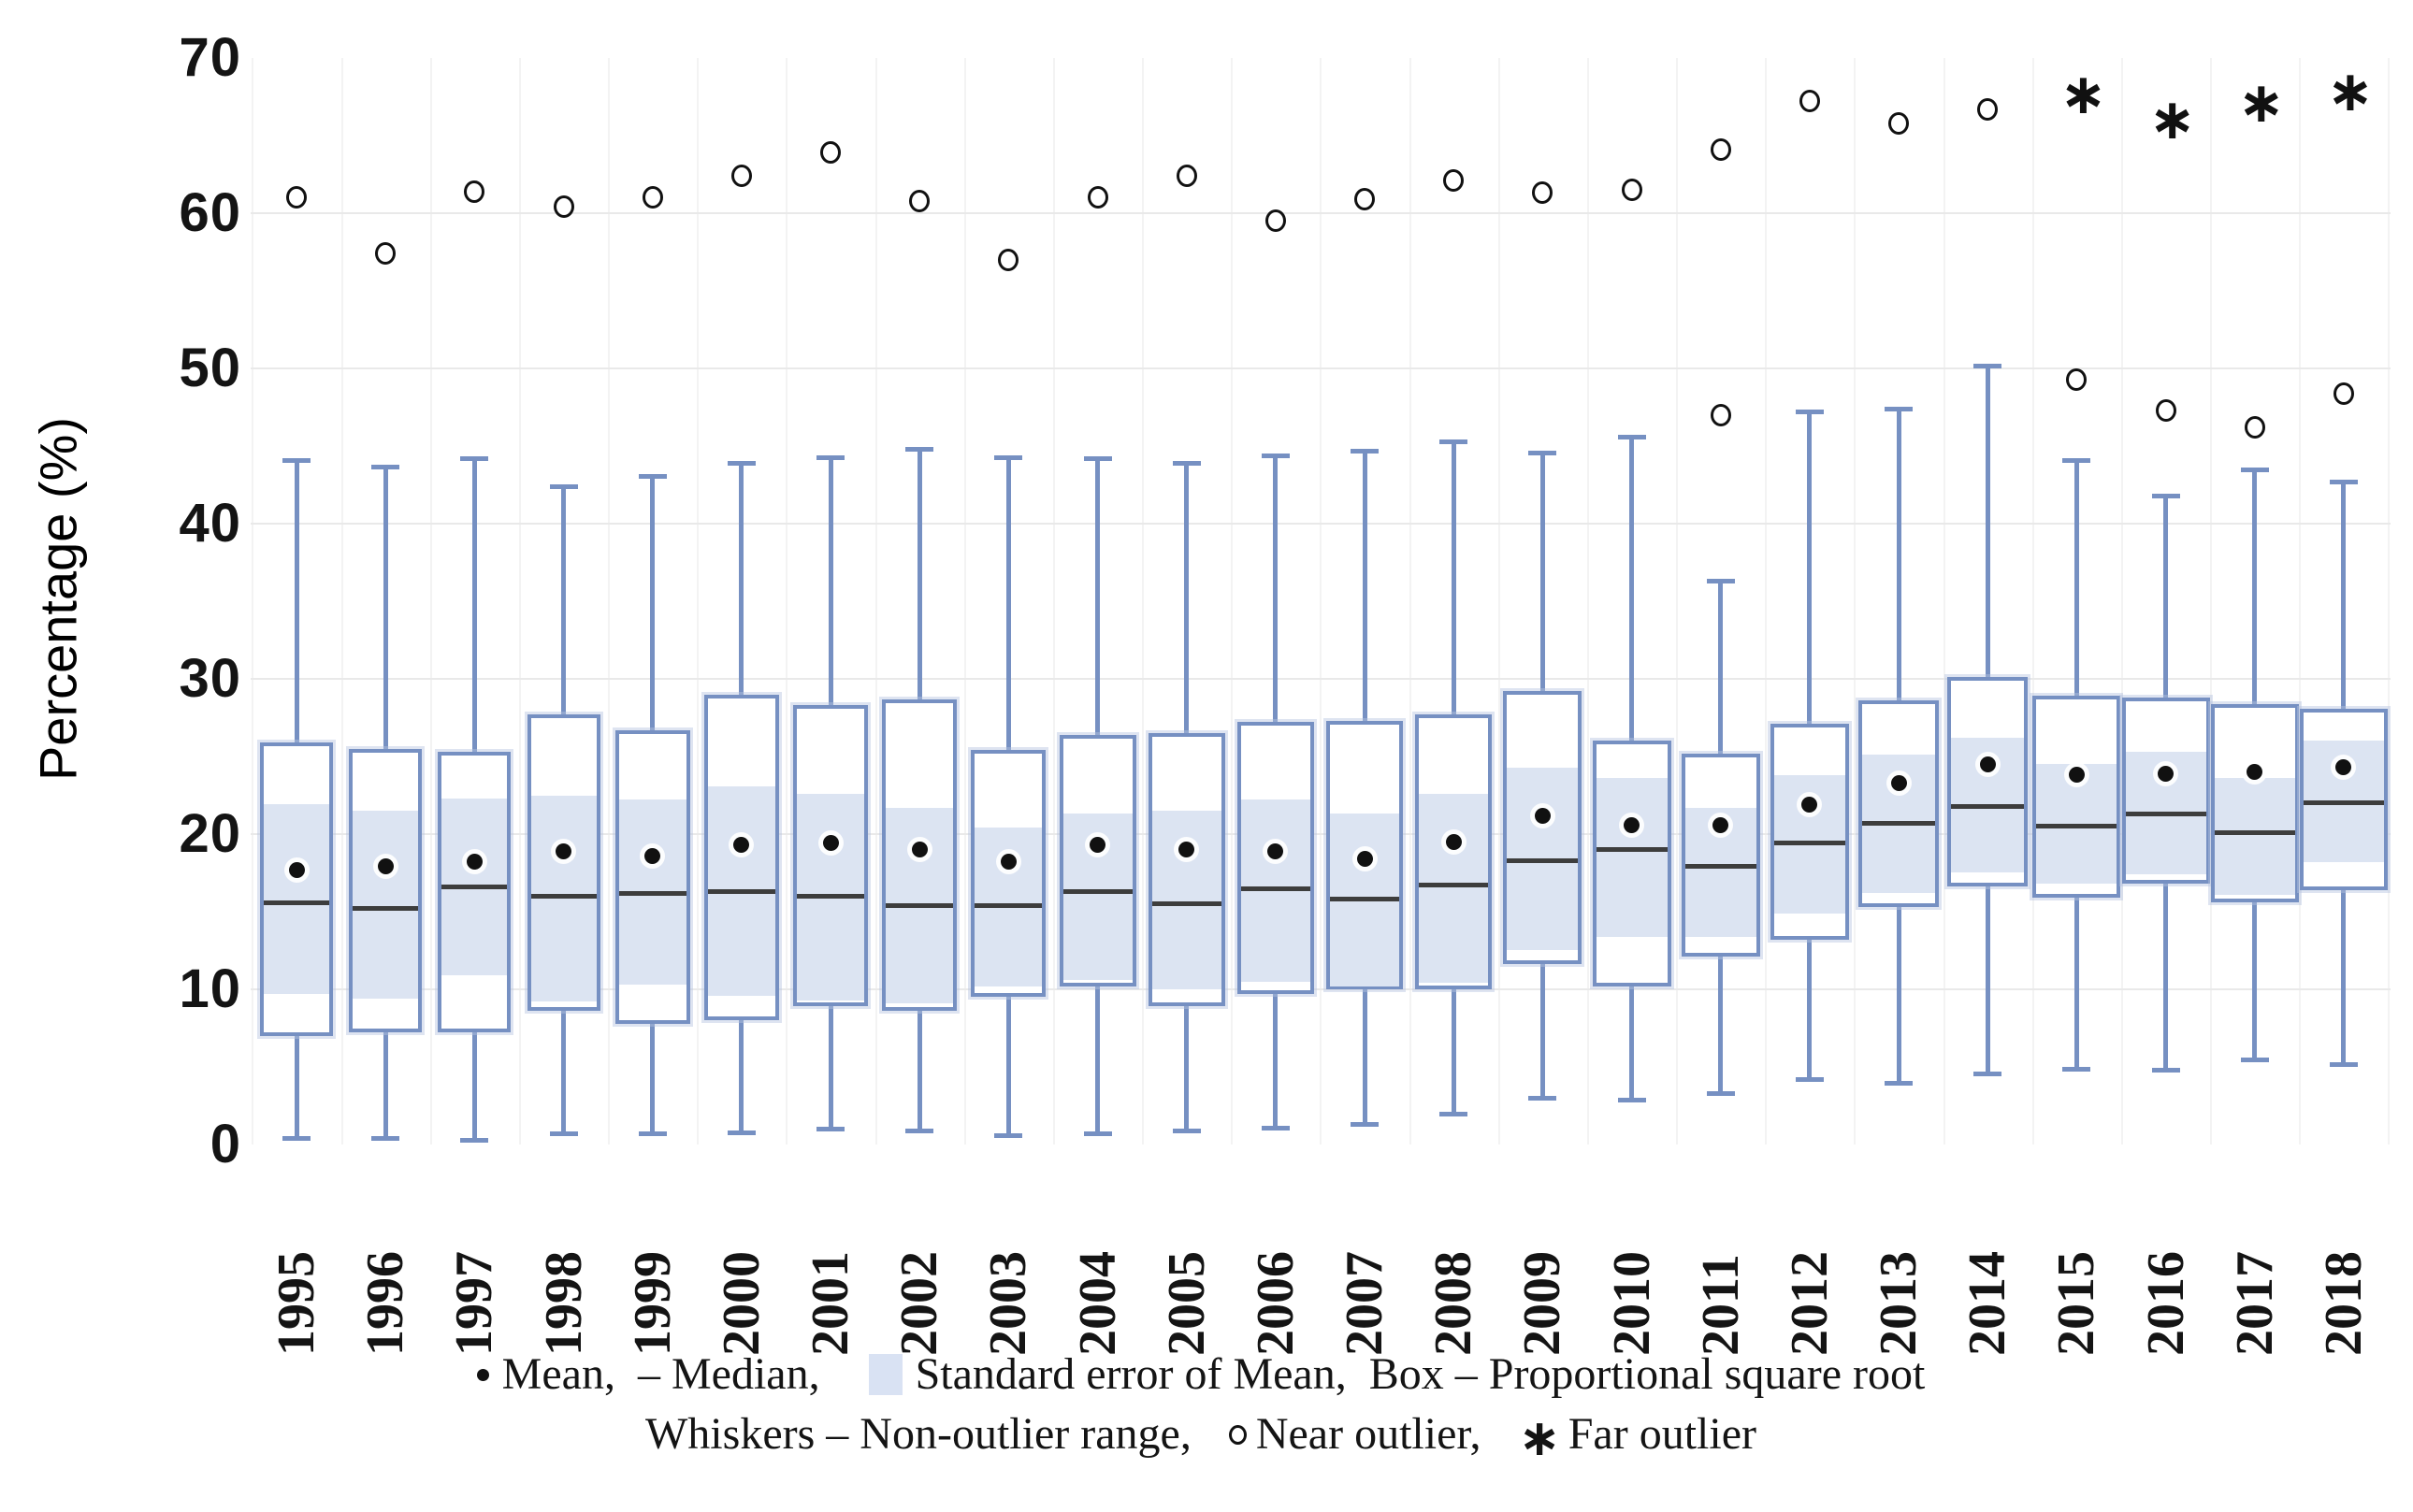 This screenshot has height=1512, width=2413. I want to click on x-tick-label-2015: 2015, so click(2076, 1303).